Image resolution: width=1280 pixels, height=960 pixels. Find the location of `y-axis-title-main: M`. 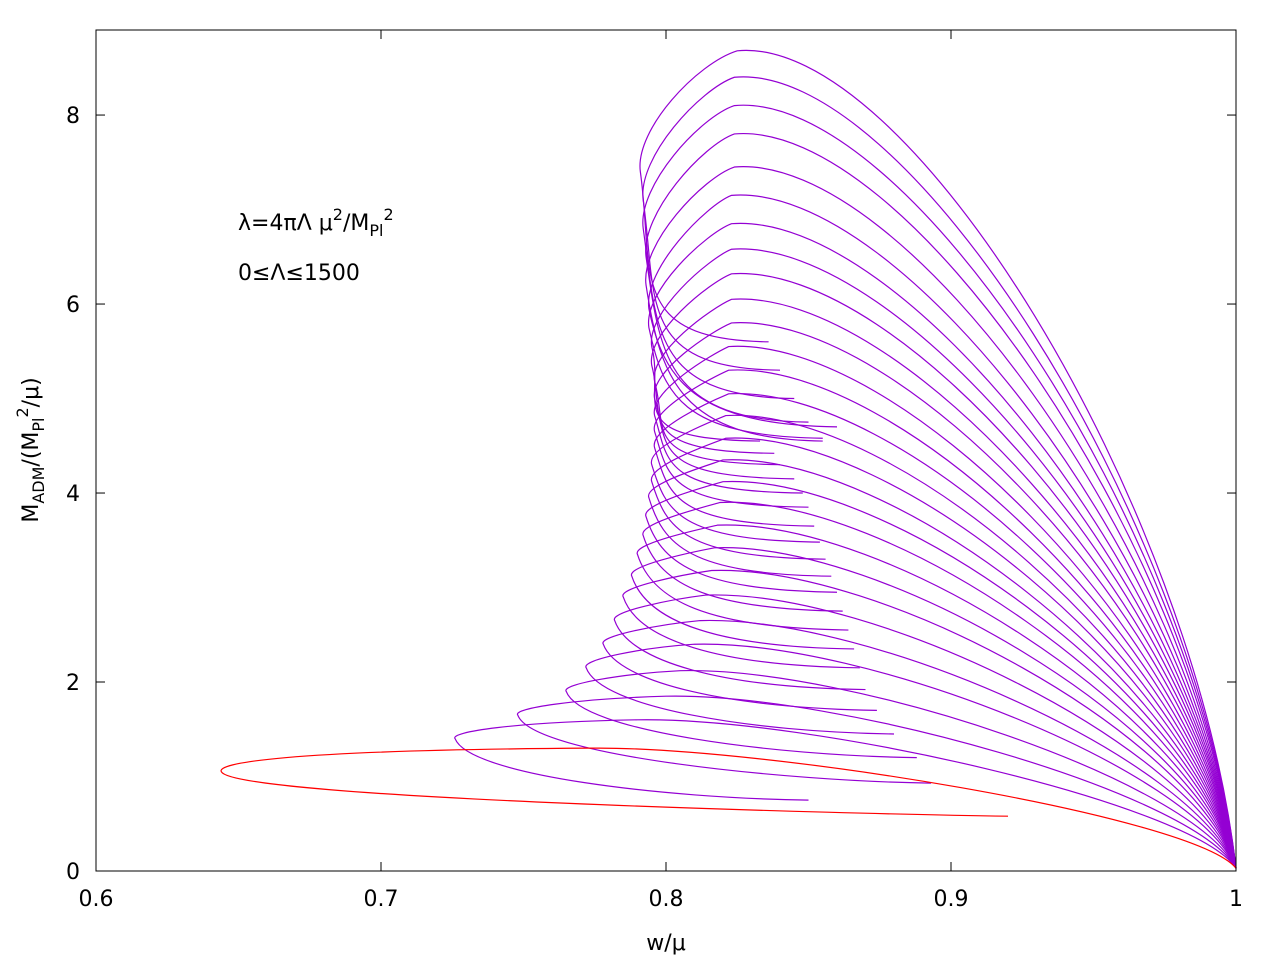

y-axis-title-main: M is located at coordinates (31, 513).